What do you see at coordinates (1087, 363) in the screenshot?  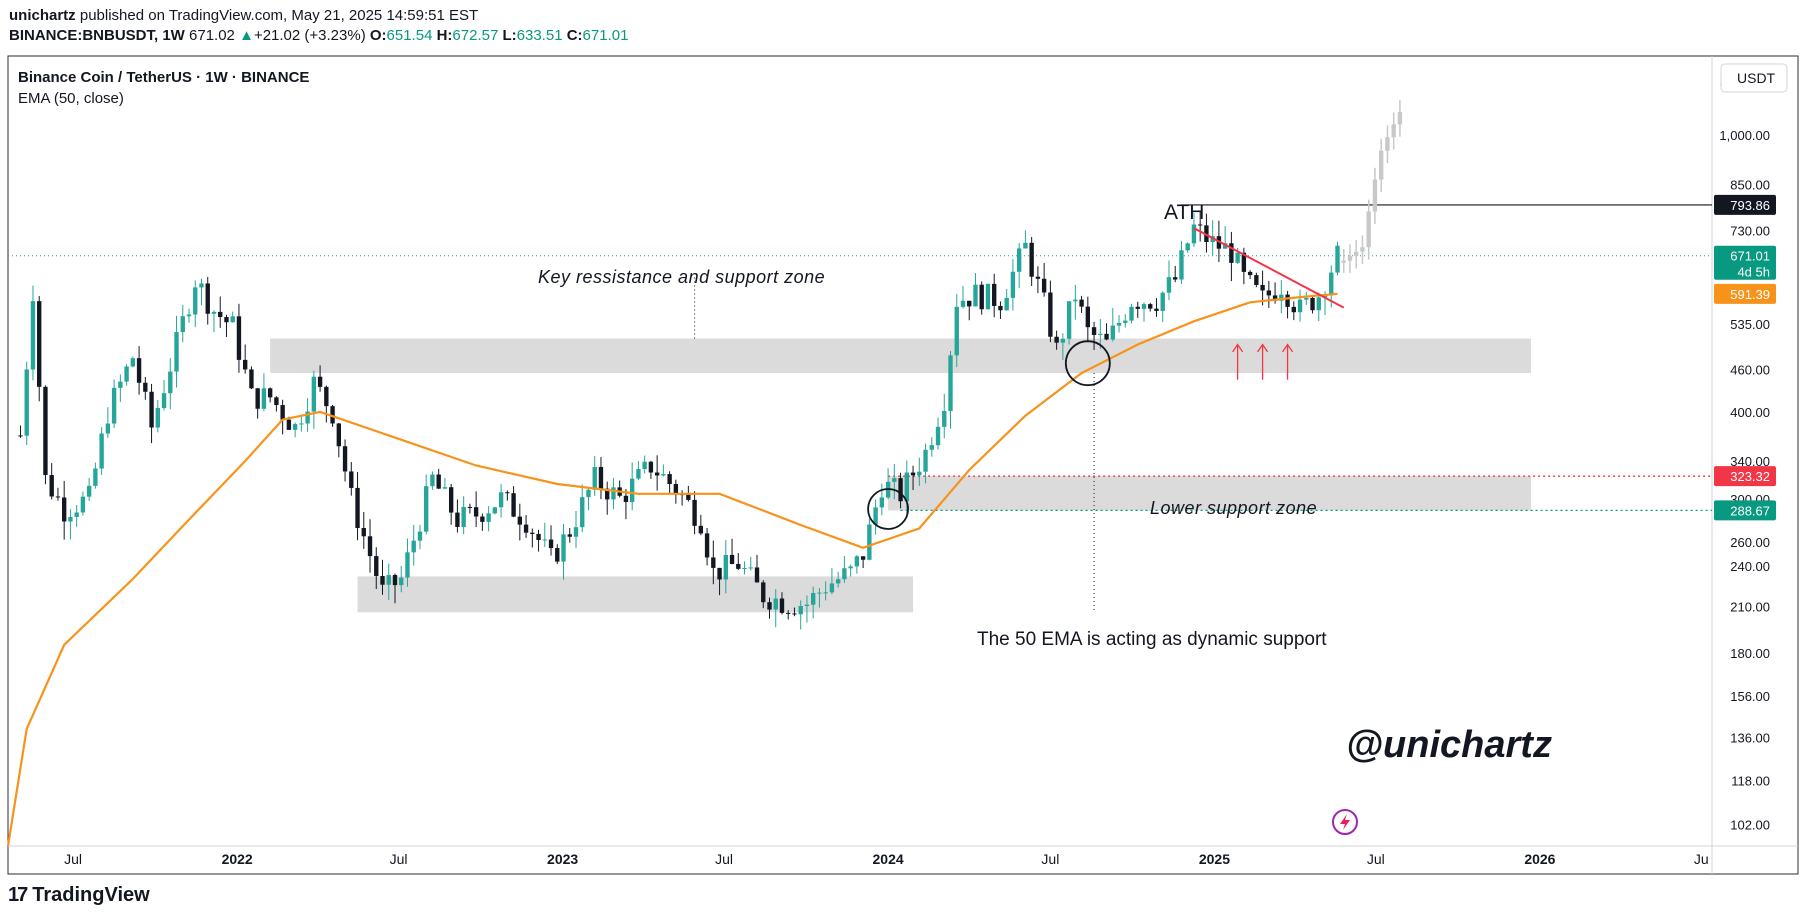 I see `ema-touch-circle` at bounding box center [1087, 363].